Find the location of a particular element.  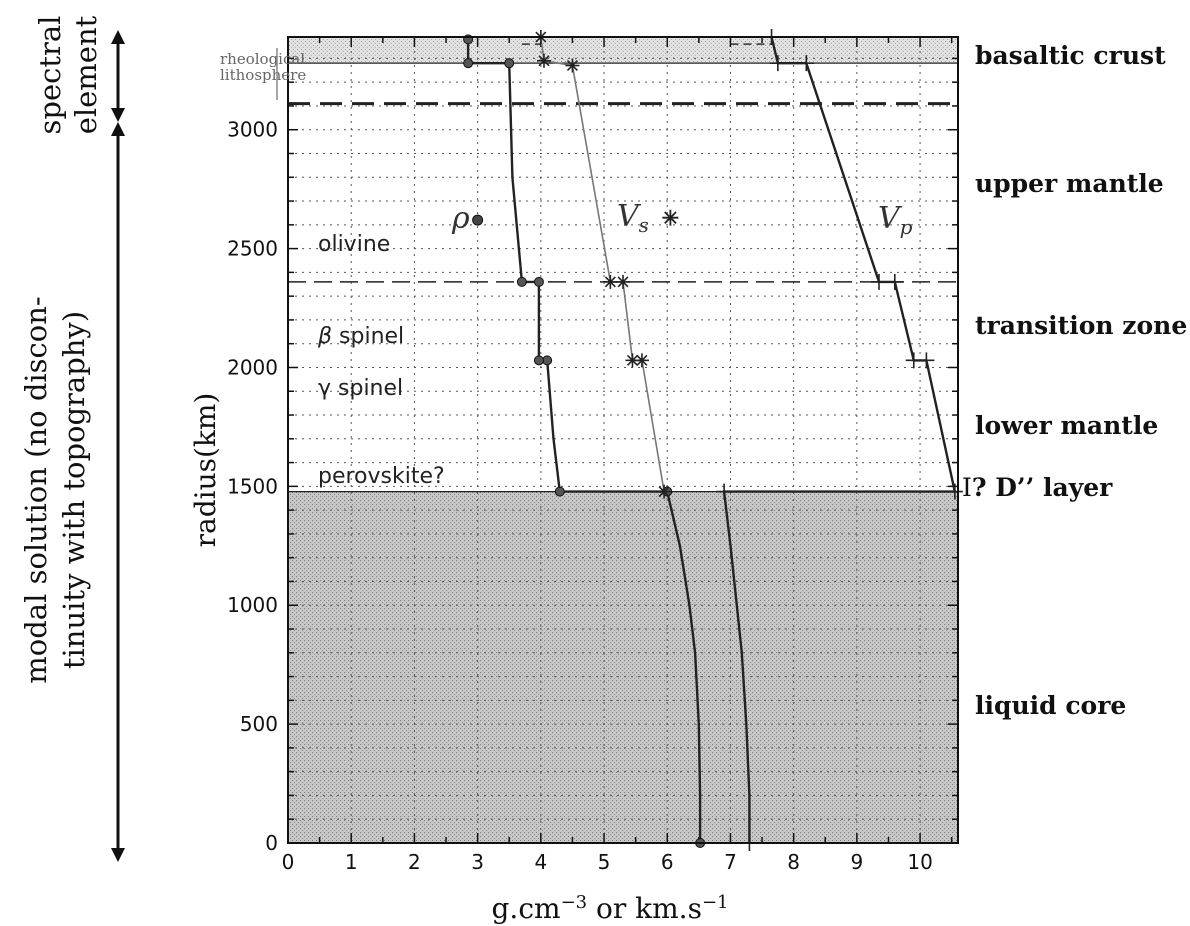

y-tick-label: 1500 is located at coordinates (252, 486).